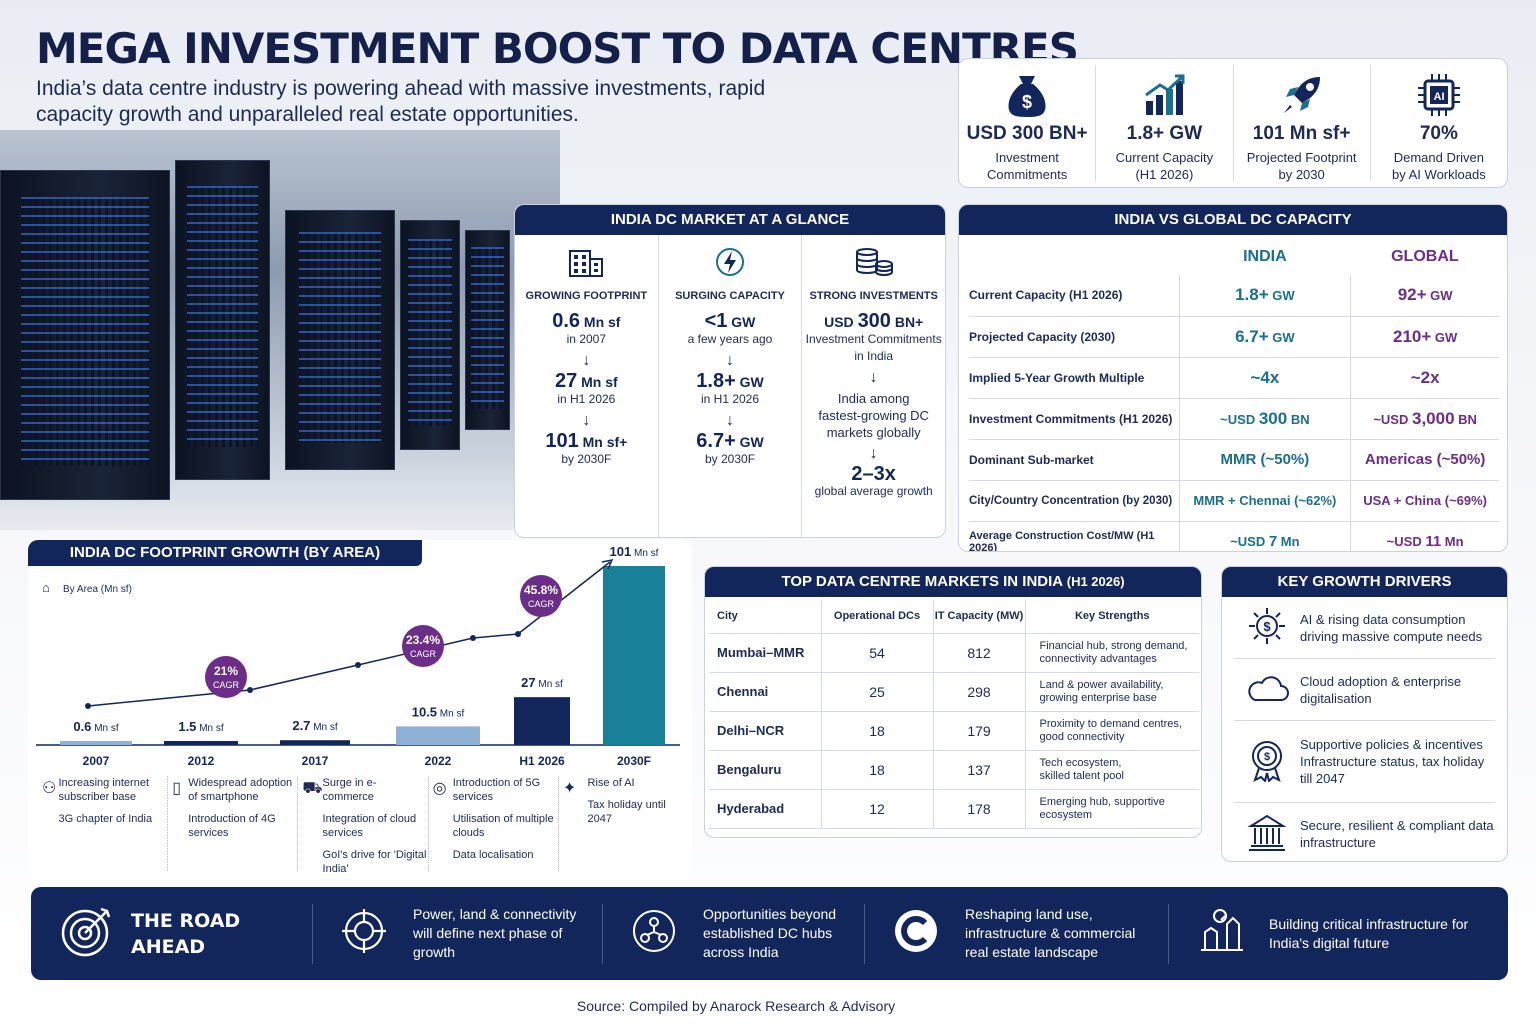 The width and height of the screenshot is (1536, 1024). What do you see at coordinates (1264, 460) in the screenshot?
I see `vs-india-cell: MMR (~50%)` at bounding box center [1264, 460].